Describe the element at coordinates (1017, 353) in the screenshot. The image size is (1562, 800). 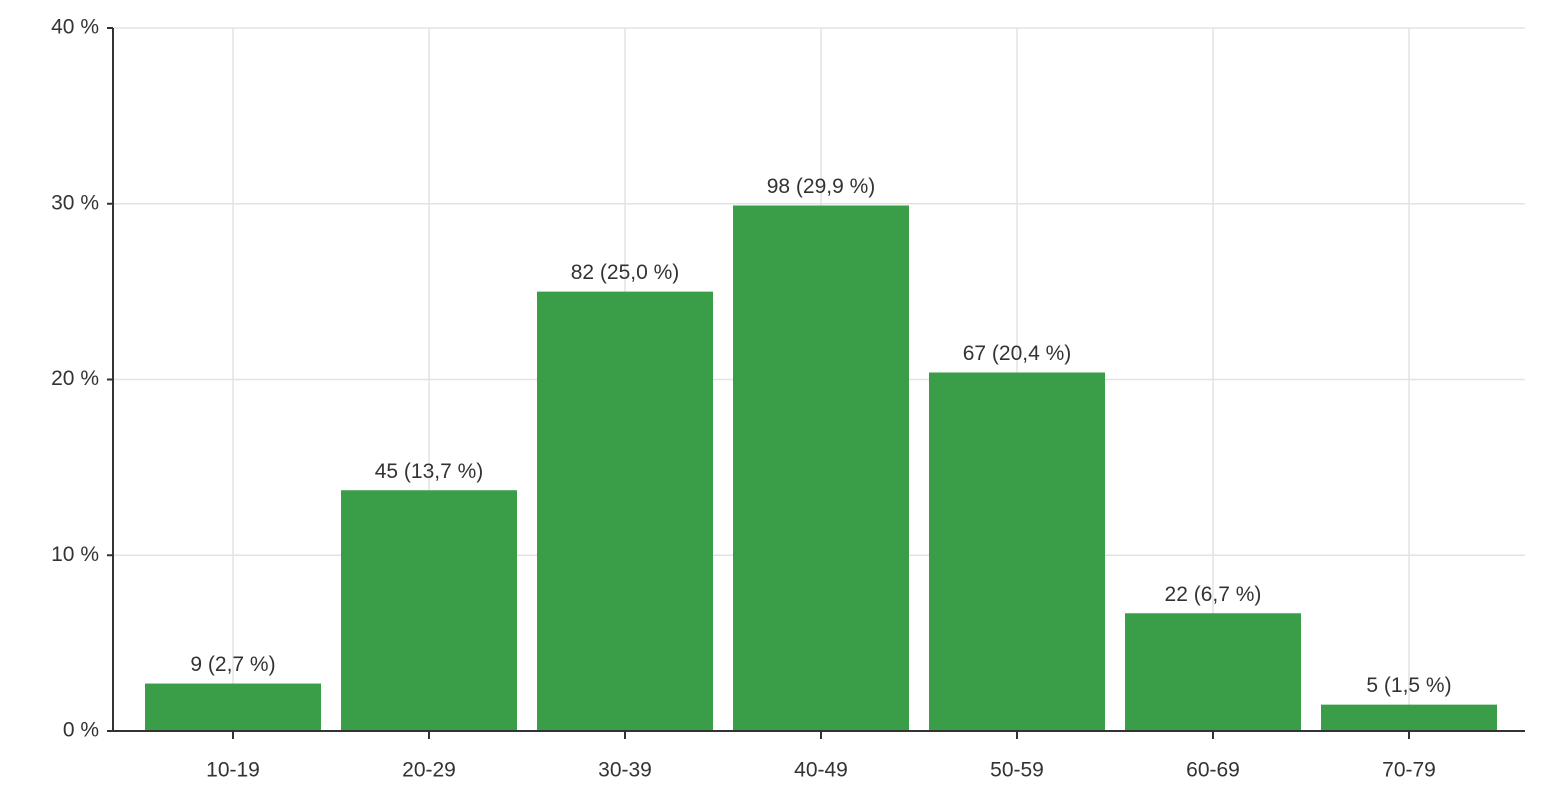
I see `value-label: 67 (20,4 %)` at that location.